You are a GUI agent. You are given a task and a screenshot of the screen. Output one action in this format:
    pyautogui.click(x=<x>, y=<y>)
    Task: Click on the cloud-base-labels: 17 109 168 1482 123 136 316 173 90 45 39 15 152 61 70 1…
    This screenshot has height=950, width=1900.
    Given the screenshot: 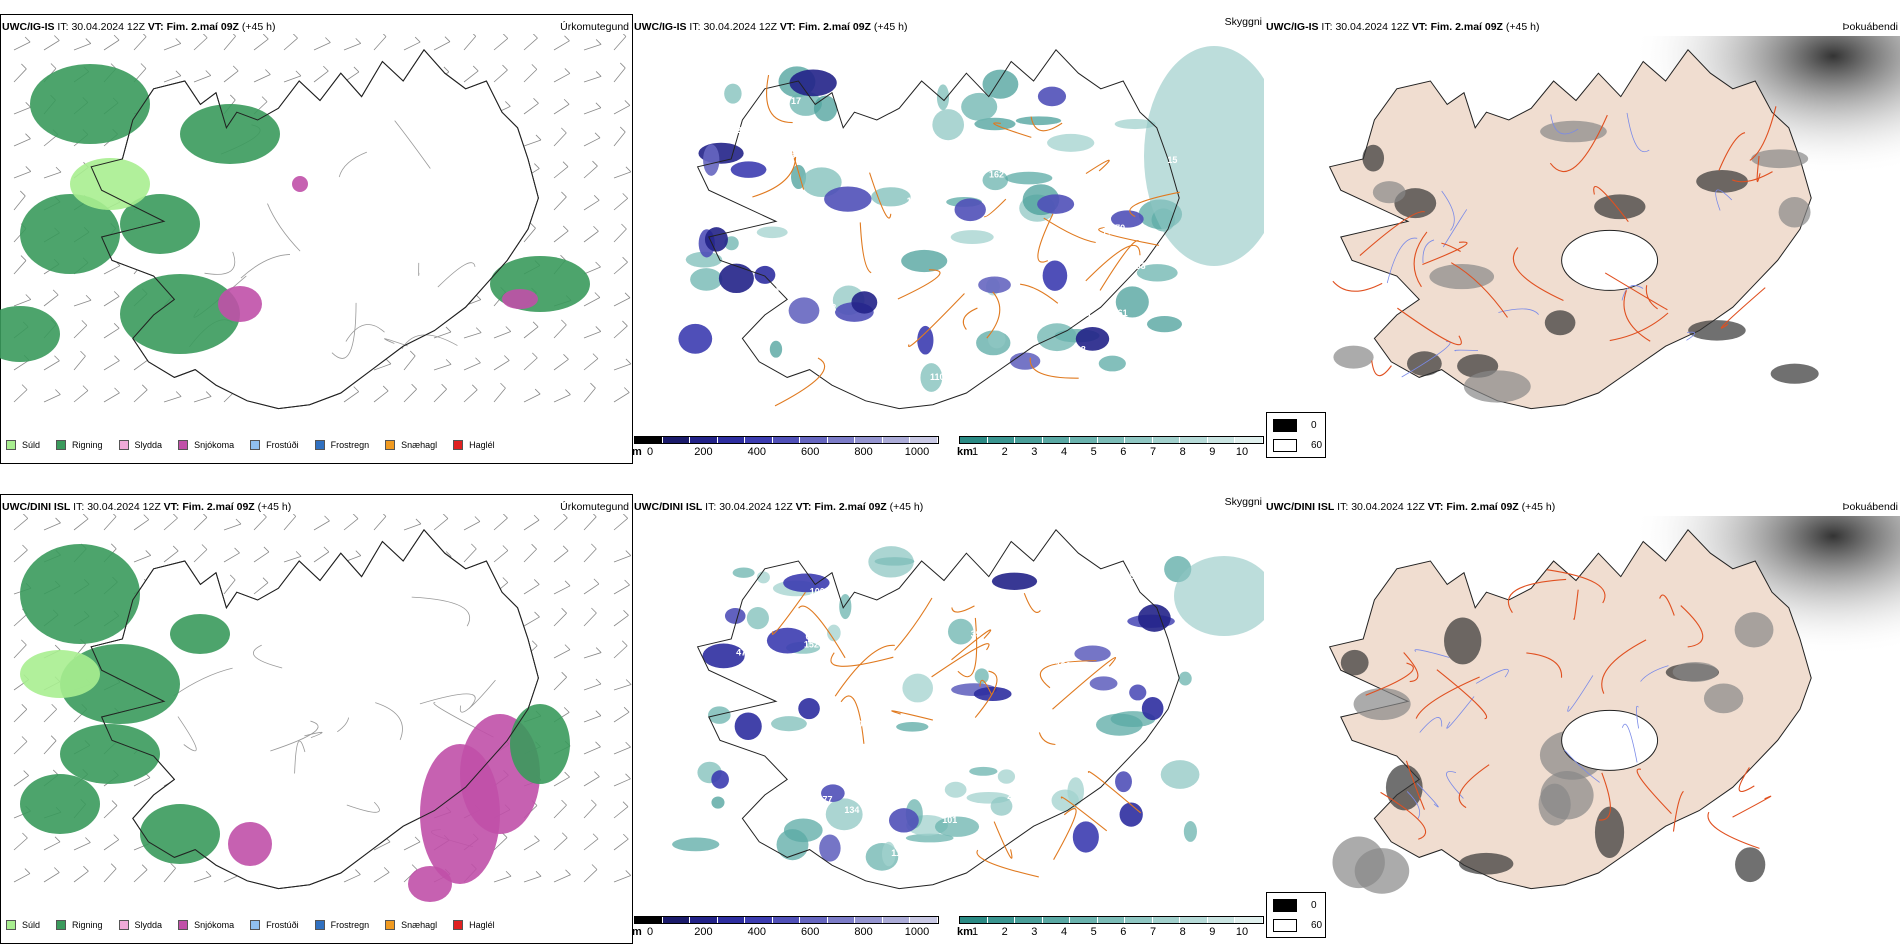 What is the action you would take?
    pyautogui.click(x=946, y=236)
    